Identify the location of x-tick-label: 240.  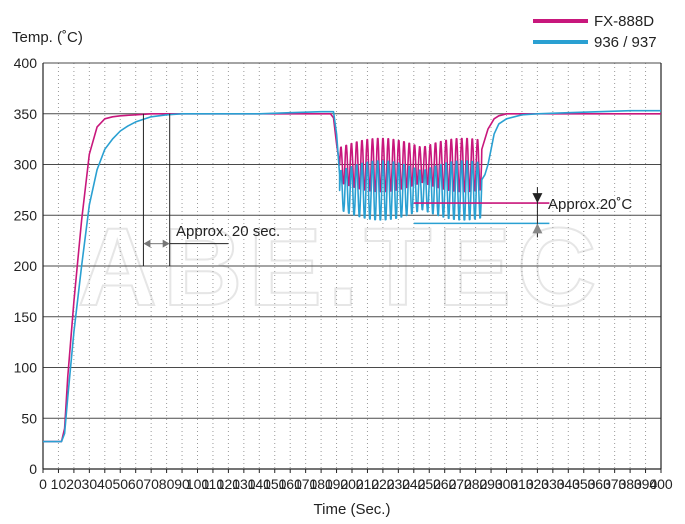
(414, 484).